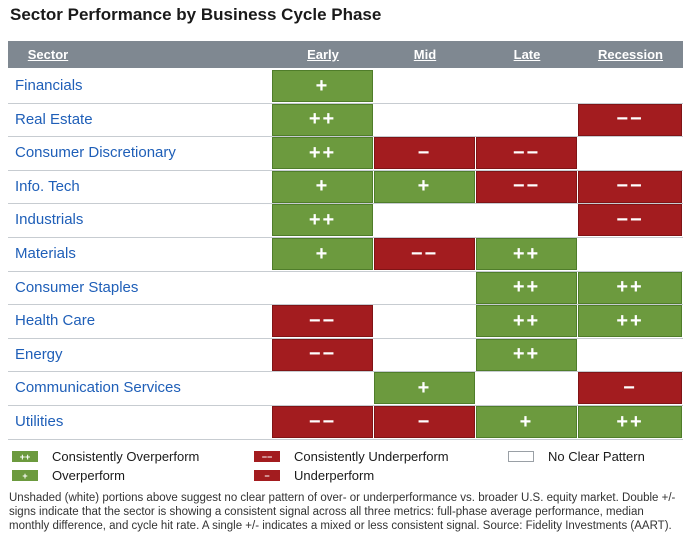 This screenshot has height=560, width=699. I want to click on sector-label: Consumer Staples, so click(77, 287).